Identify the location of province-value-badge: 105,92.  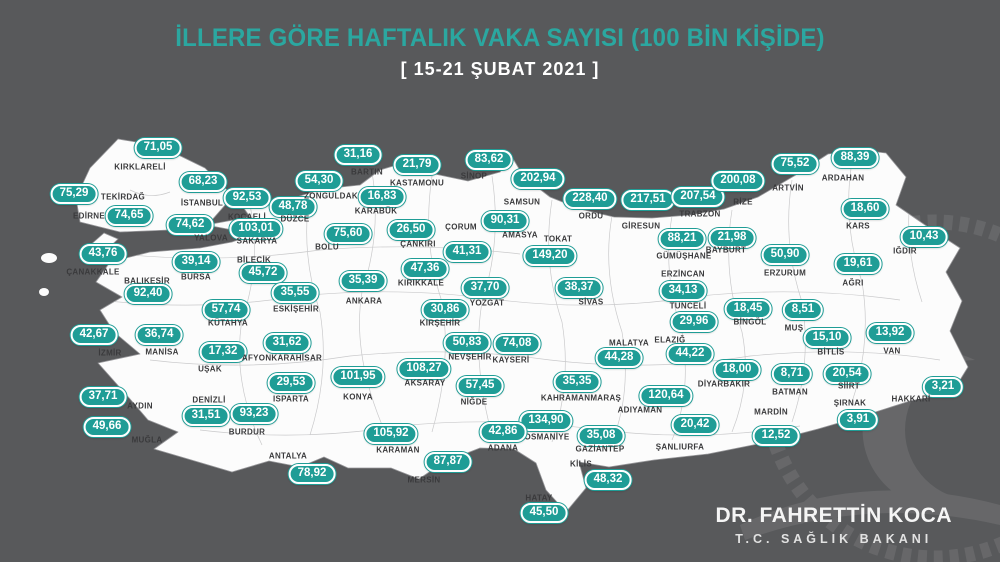
(391, 434).